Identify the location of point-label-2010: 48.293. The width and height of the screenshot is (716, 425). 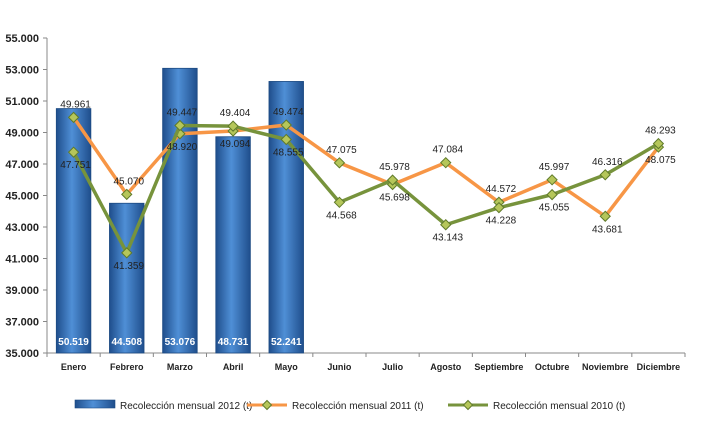
(660, 131).